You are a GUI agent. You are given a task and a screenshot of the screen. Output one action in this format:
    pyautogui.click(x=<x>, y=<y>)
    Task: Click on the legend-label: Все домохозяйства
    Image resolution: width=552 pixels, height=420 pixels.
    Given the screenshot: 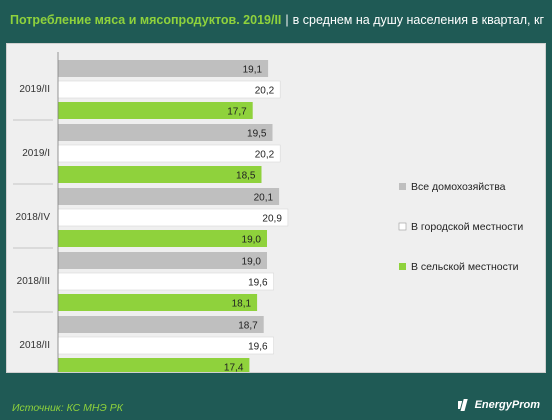 What is the action you would take?
    pyautogui.click(x=458, y=187)
    